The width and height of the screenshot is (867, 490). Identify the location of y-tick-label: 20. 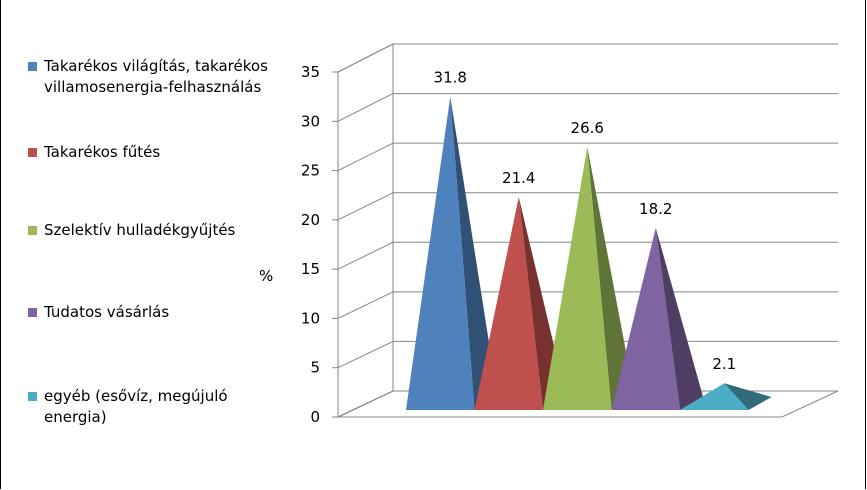
(310, 220).